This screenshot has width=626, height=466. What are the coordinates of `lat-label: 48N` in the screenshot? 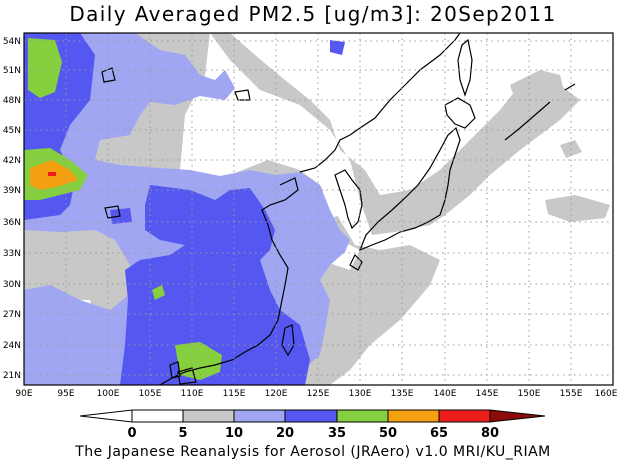 It's located at (12, 101).